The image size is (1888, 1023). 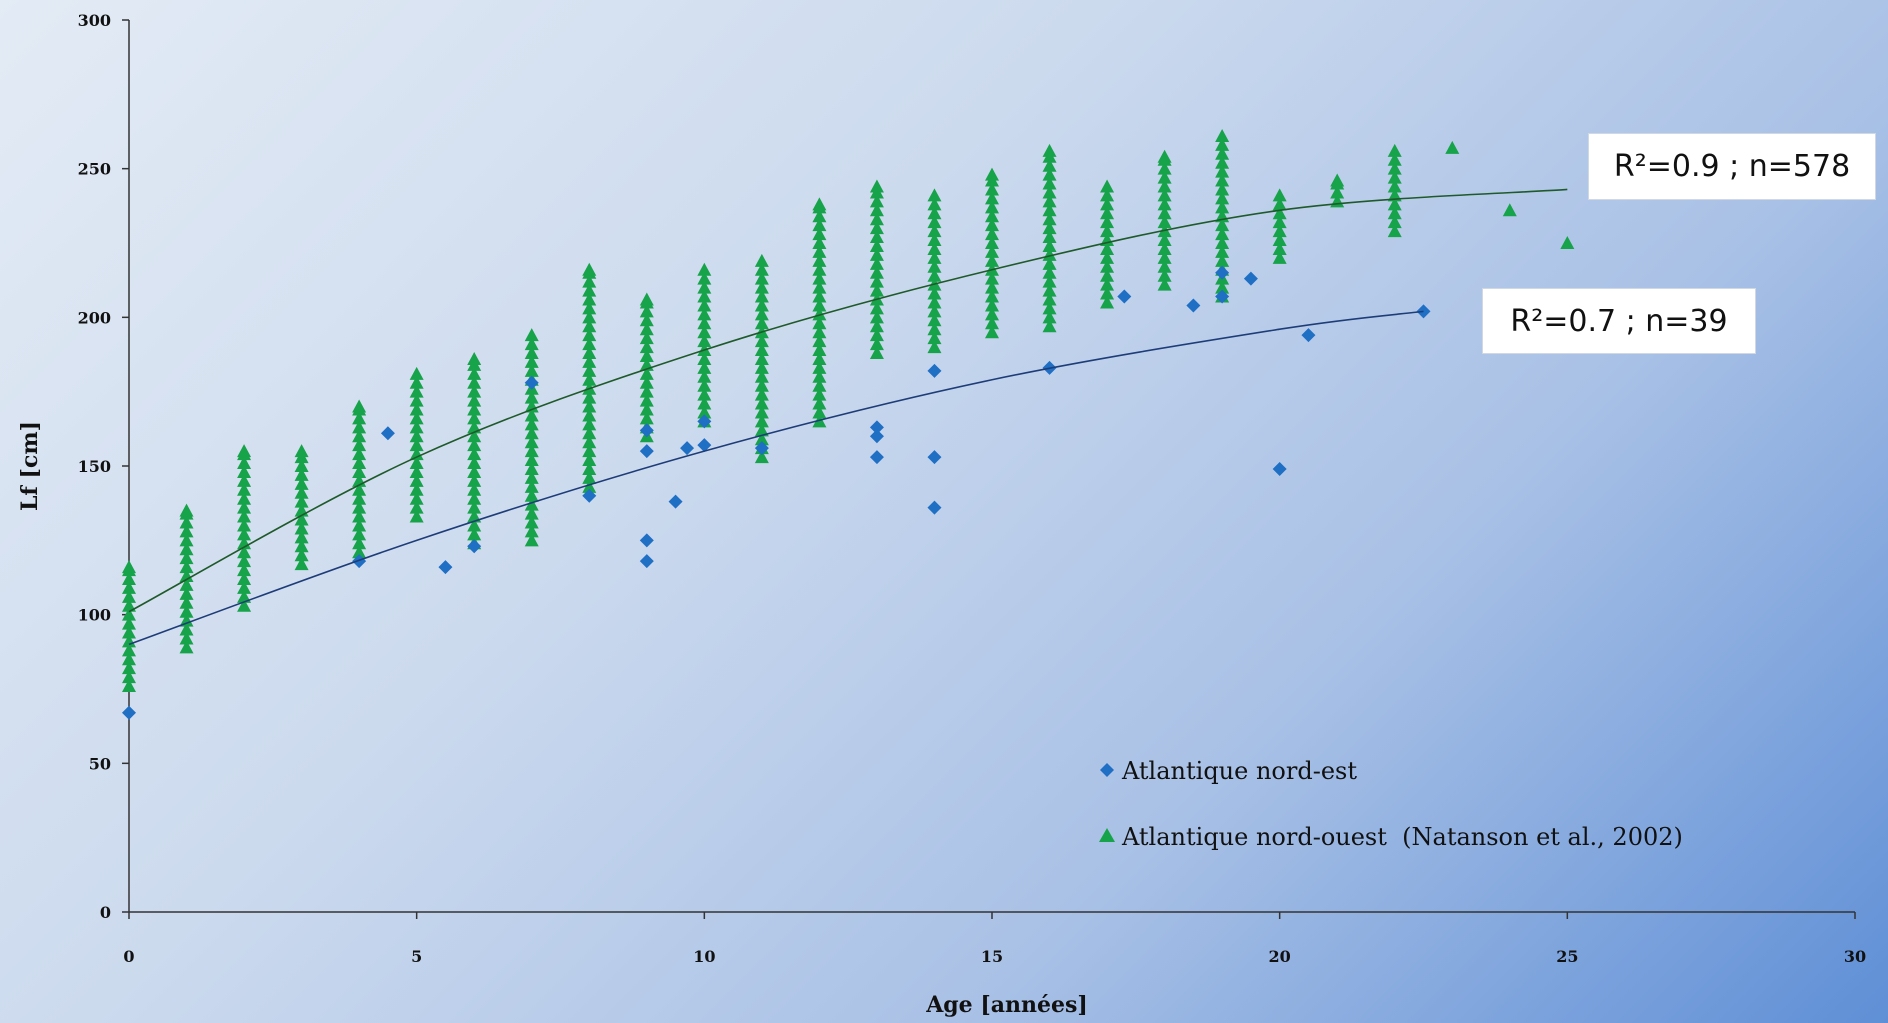 What do you see at coordinates (105, 912) in the screenshot?
I see `y-tick-label: 0` at bounding box center [105, 912].